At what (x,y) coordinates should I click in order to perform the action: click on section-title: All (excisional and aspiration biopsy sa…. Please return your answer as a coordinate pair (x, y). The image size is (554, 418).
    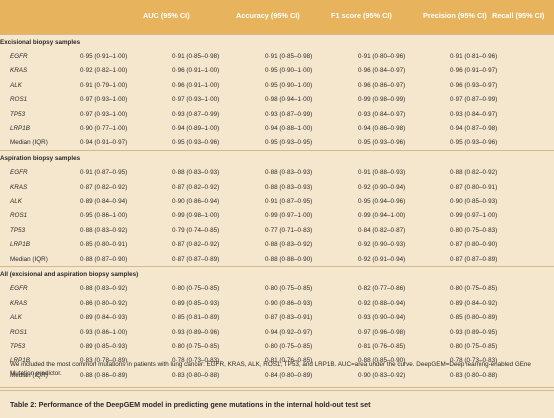
    Looking at the image, I should click on (277, 274).